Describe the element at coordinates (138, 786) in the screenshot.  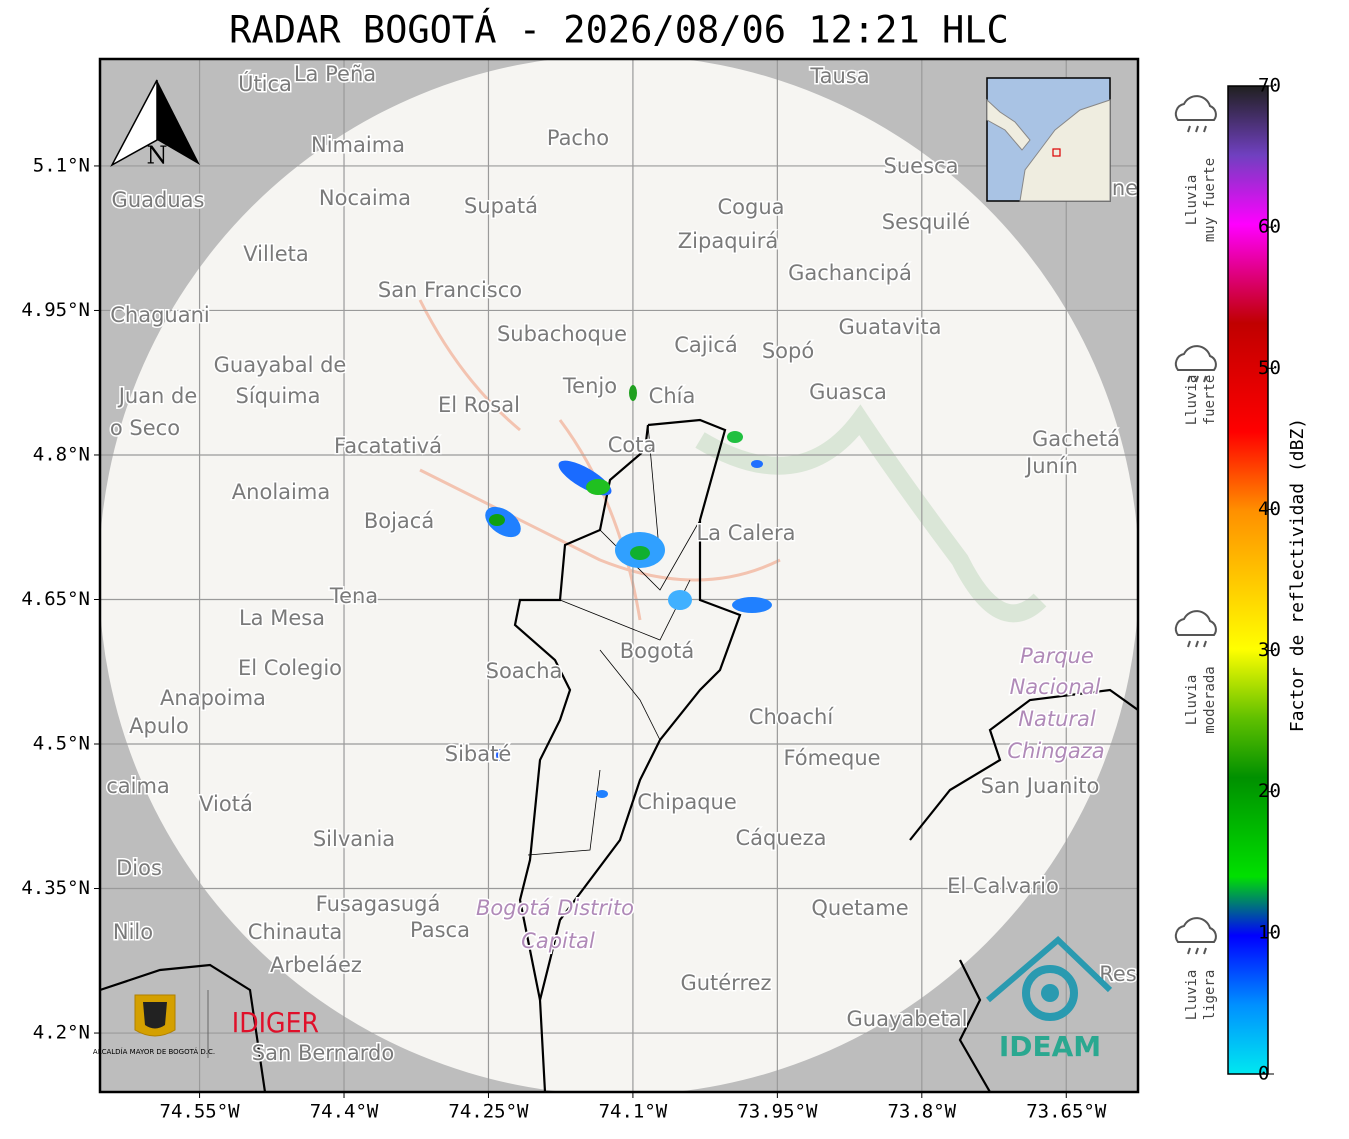
I see `place-label: caima` at that location.